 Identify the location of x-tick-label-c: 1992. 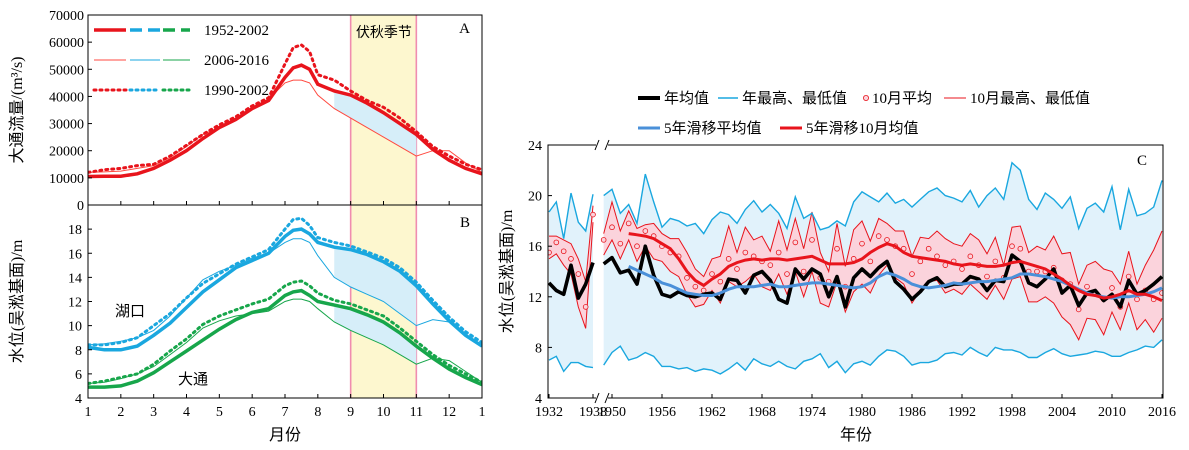
(962, 412).